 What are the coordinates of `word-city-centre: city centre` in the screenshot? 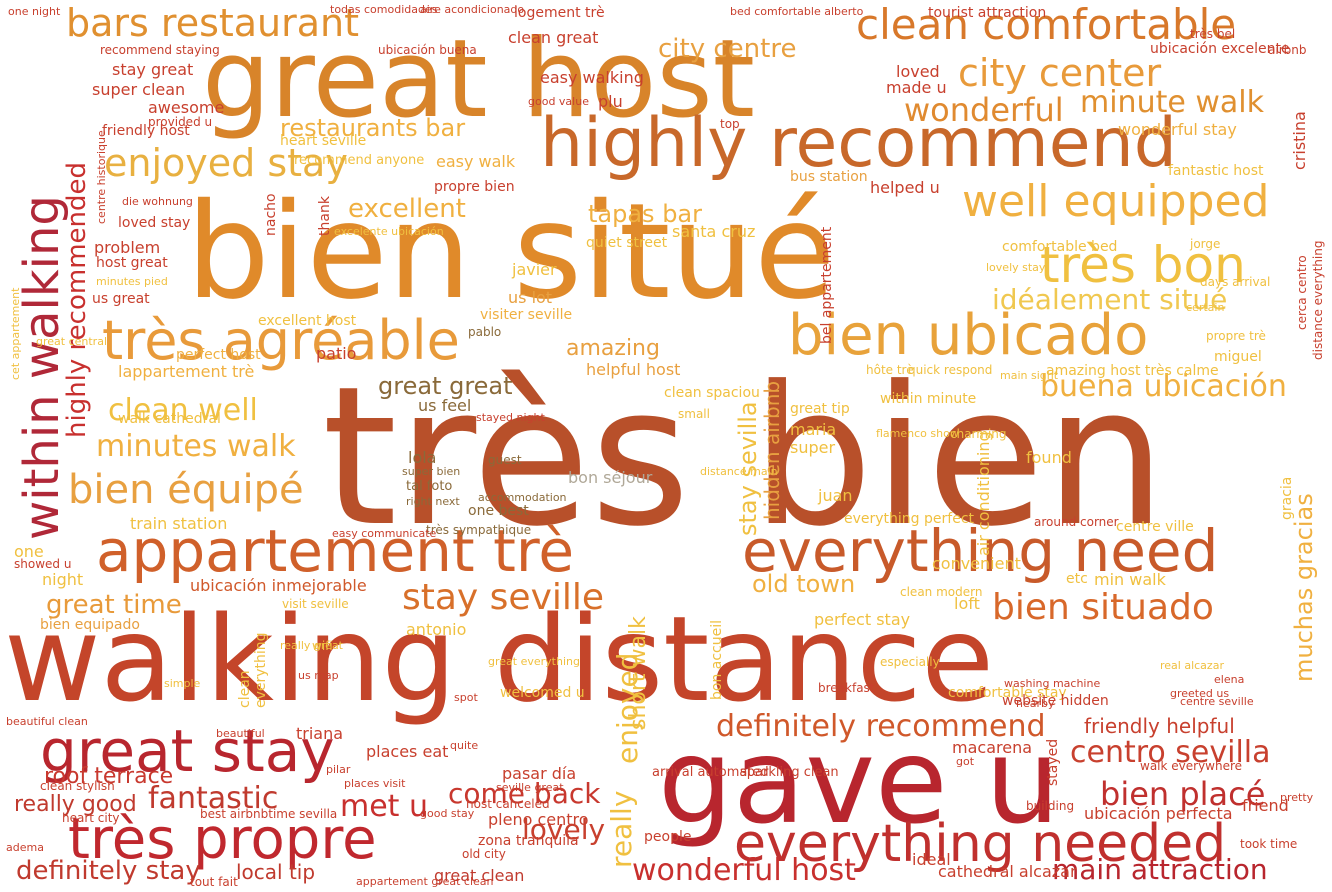 It's located at (727, 49).